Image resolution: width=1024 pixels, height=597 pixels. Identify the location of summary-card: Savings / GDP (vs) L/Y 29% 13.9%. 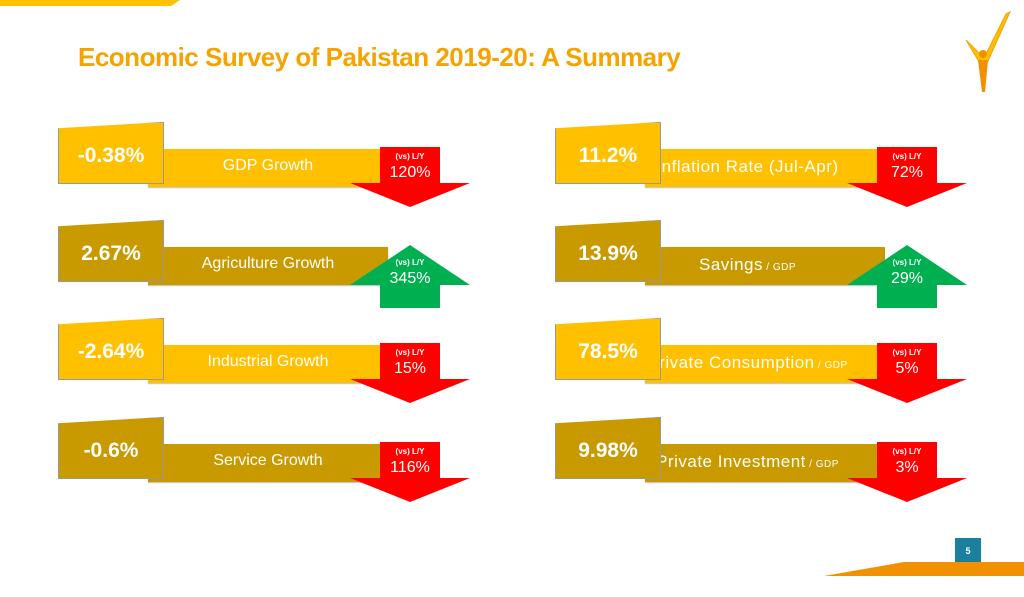
(765, 310).